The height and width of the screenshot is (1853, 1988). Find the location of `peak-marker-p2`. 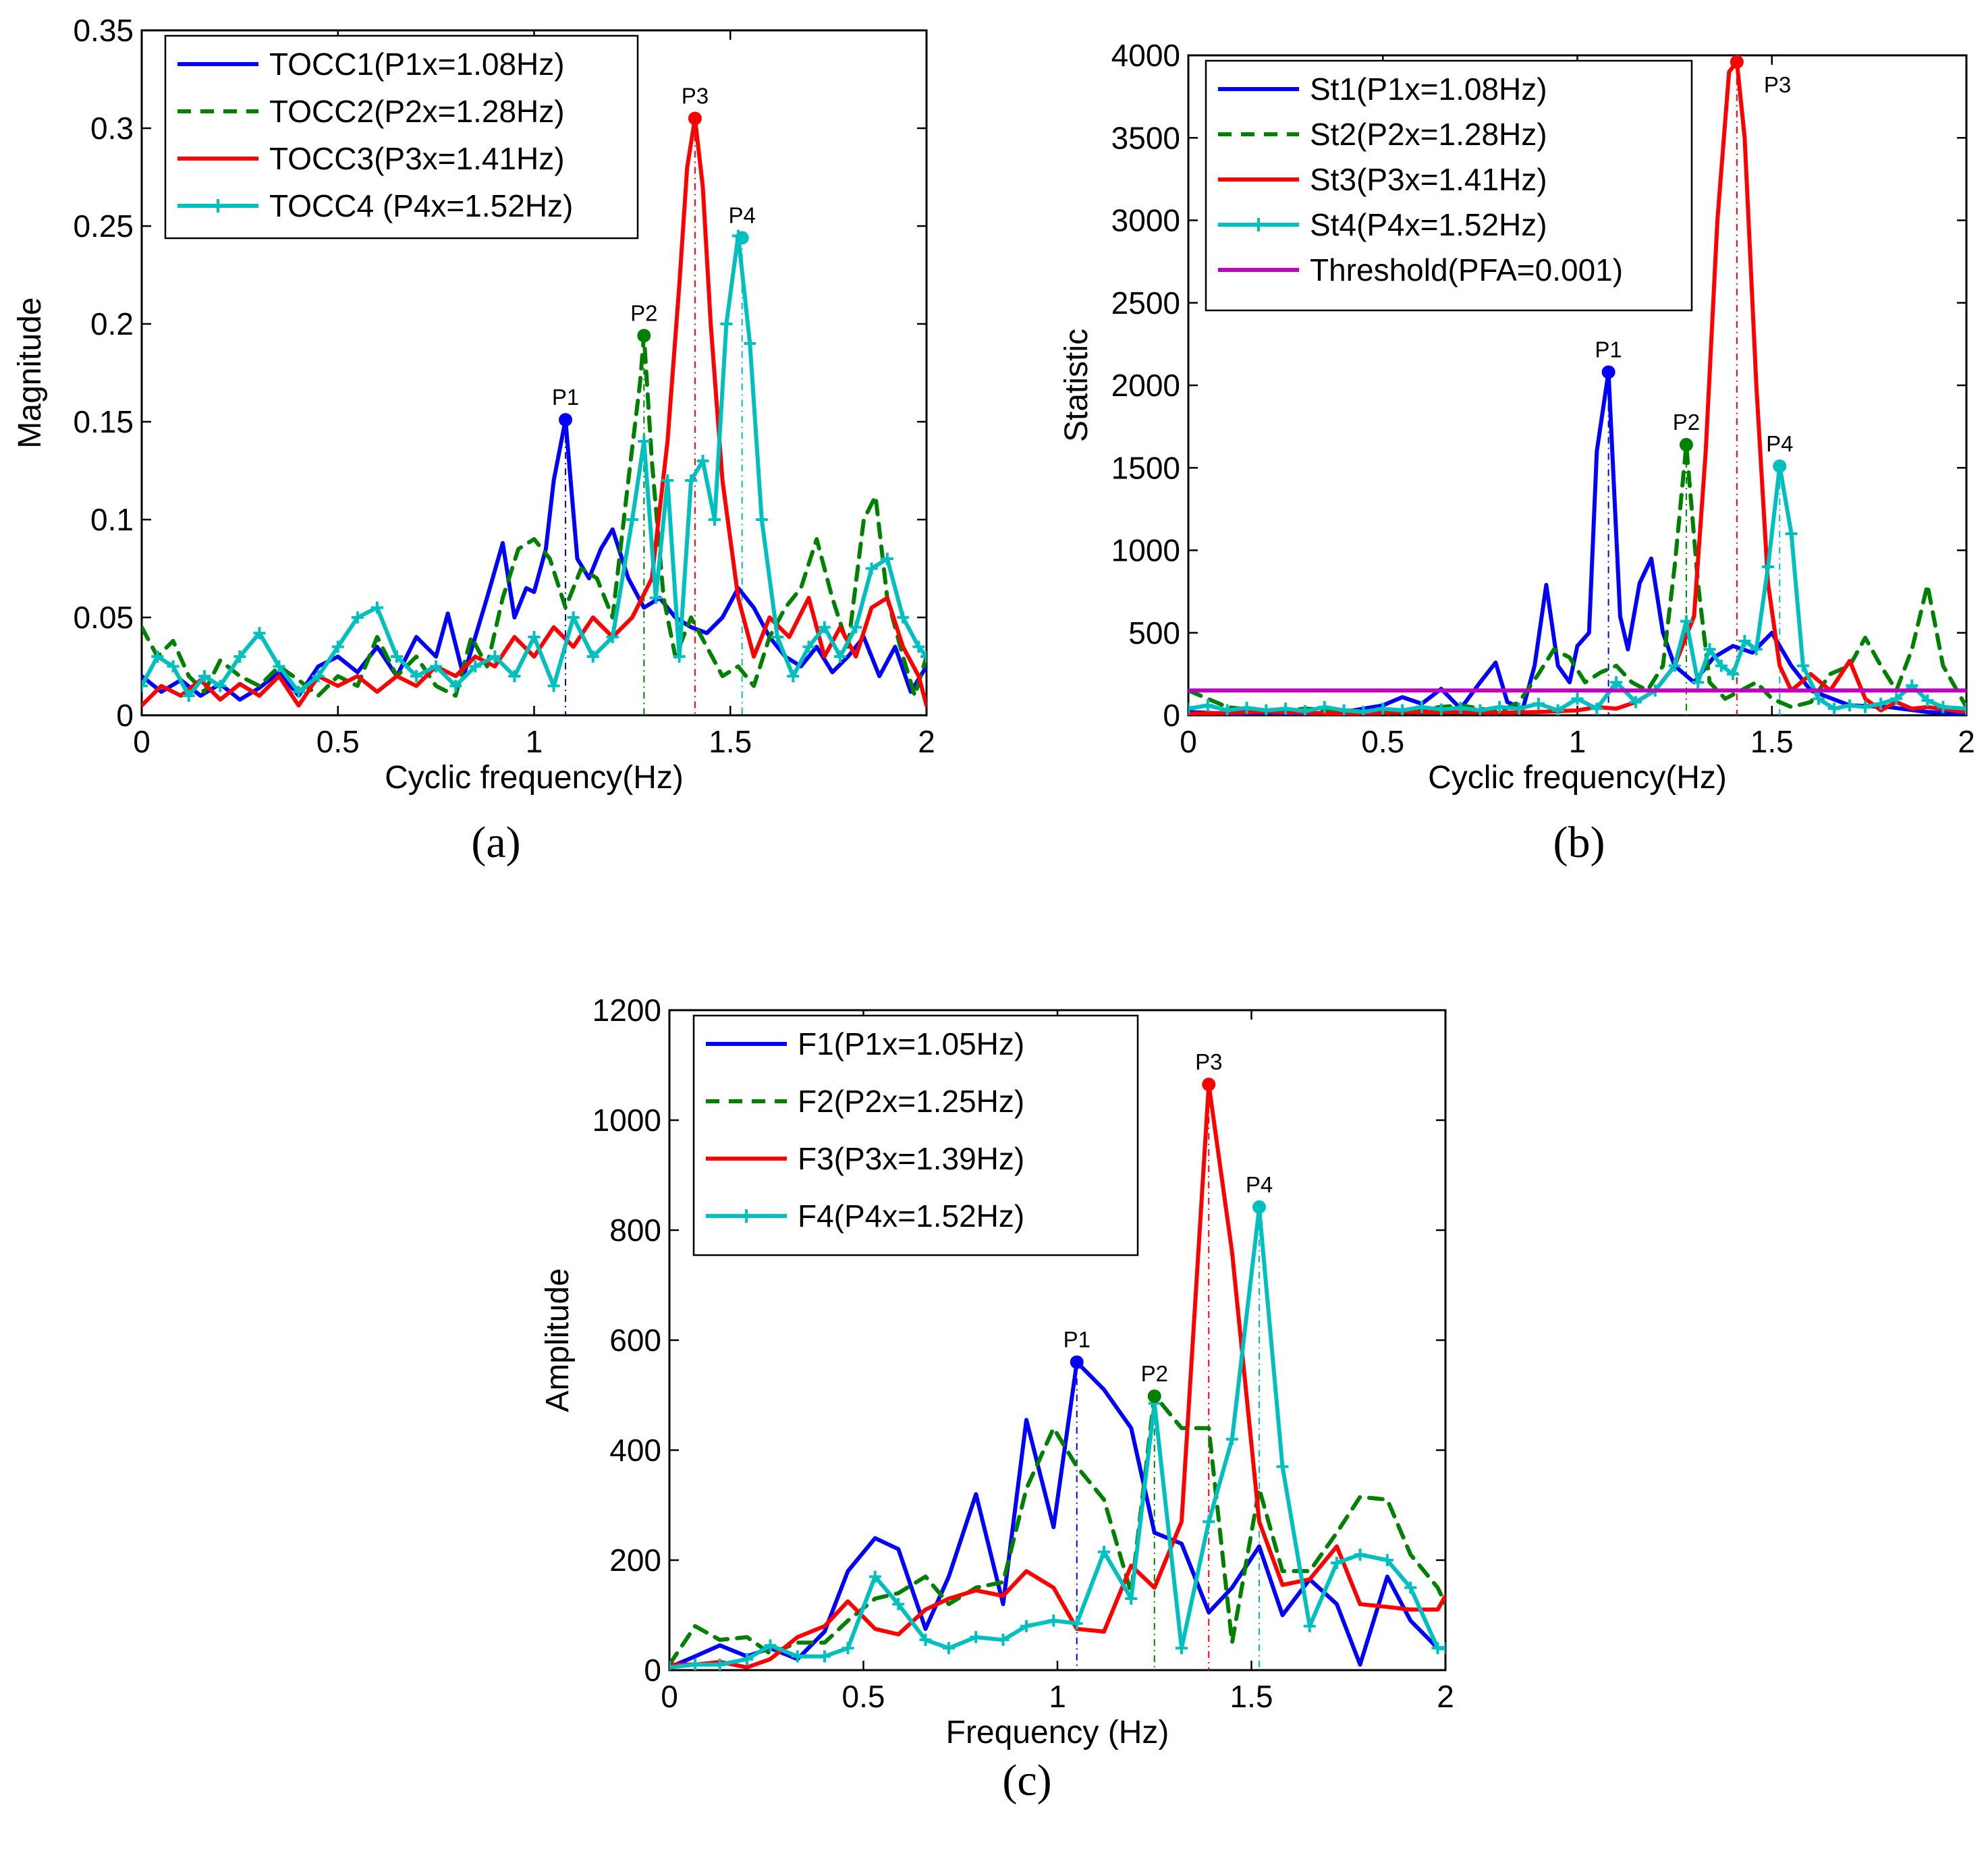

peak-marker-p2 is located at coordinates (1154, 1397).